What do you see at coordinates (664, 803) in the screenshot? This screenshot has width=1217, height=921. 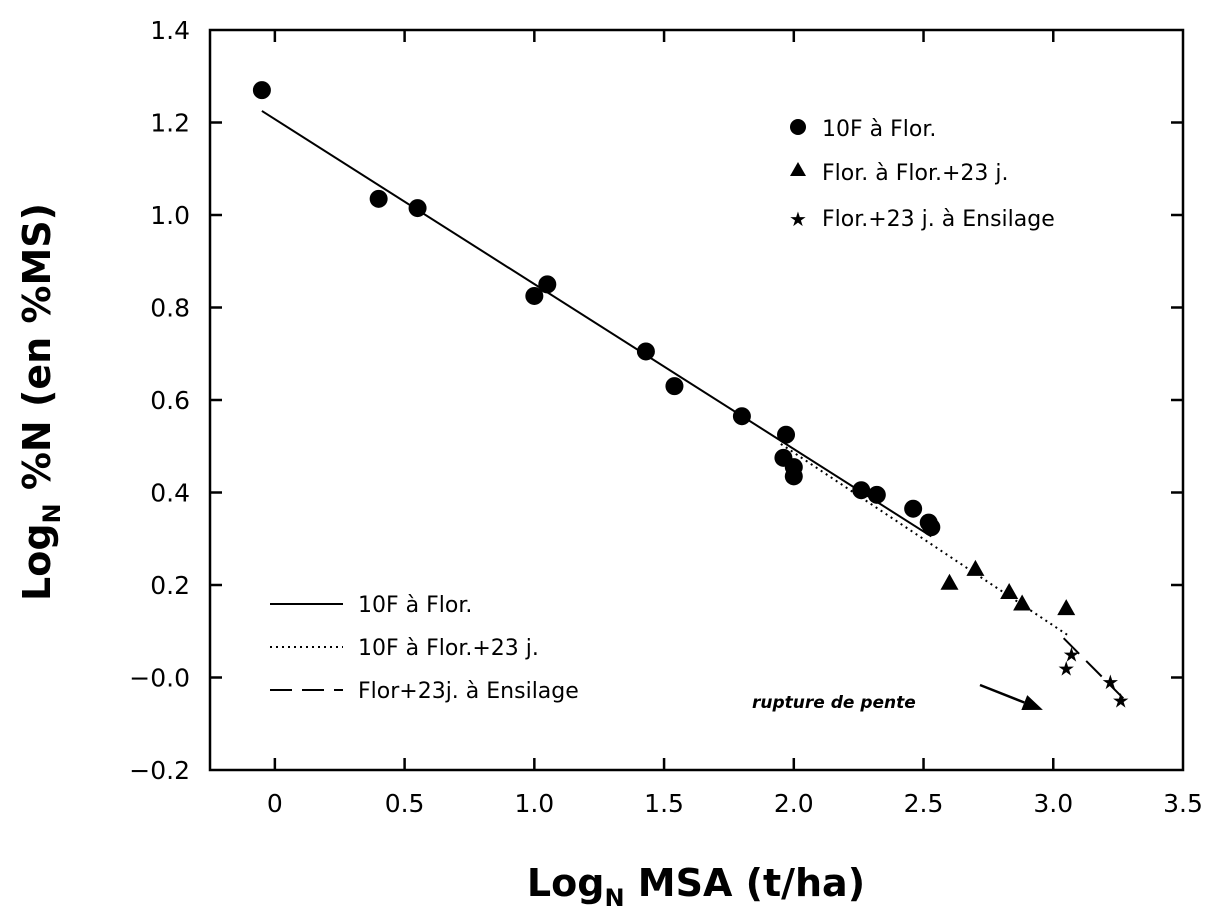 I see `x-tick-label: 1.5` at bounding box center [664, 803].